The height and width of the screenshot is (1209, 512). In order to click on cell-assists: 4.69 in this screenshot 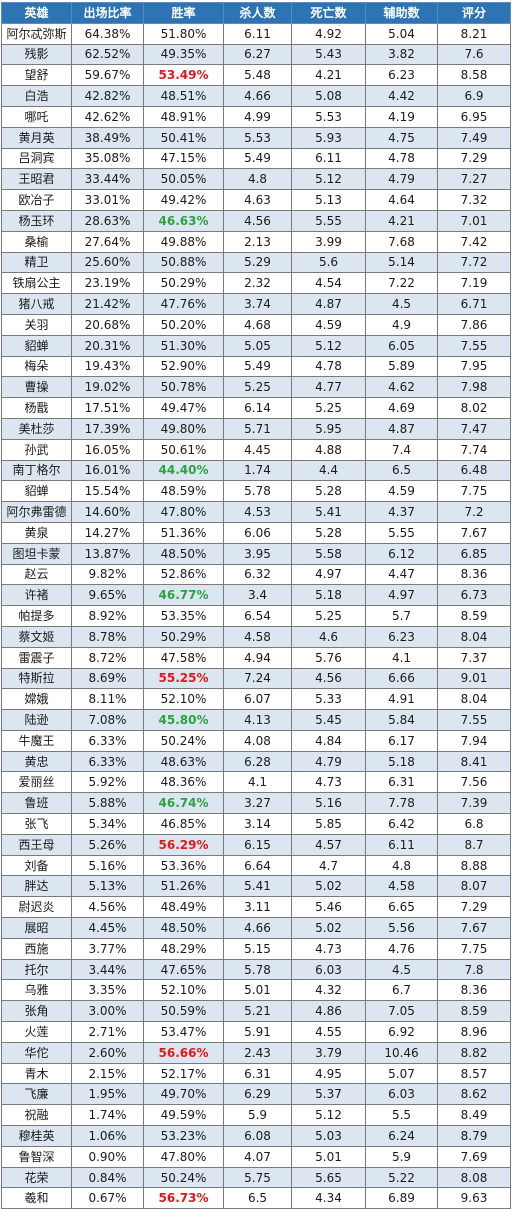, I will do `click(401, 408)`.